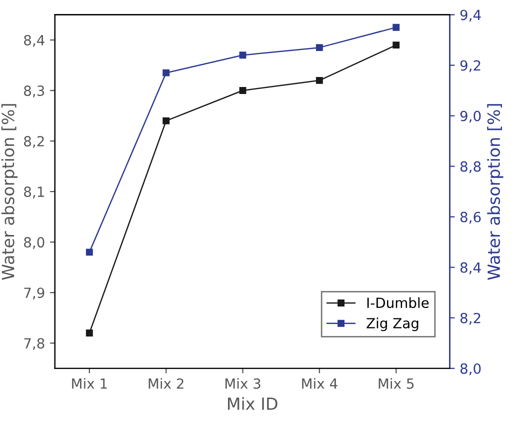 The height and width of the screenshot is (421, 523). Describe the element at coordinates (9, 192) in the screenshot. I see `y-axis-title: Water absorption [%]` at that location.